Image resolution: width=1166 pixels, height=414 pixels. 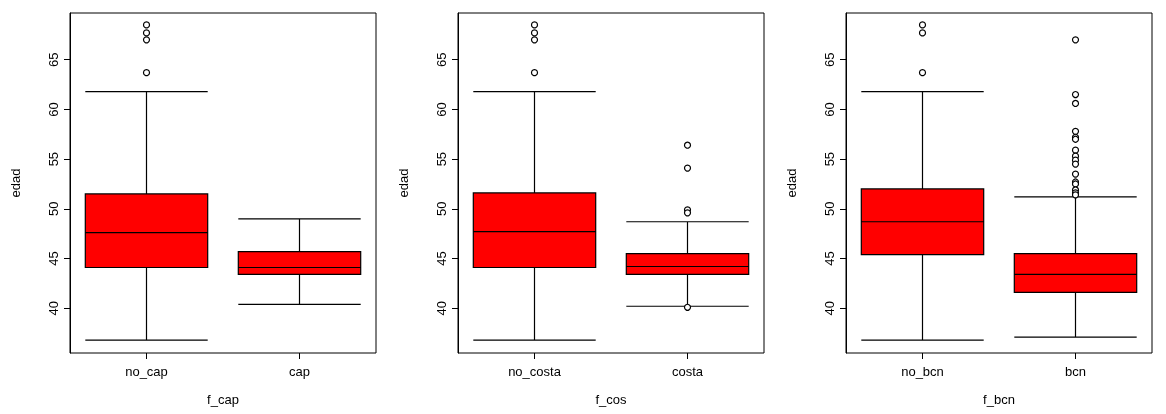 What do you see at coordinates (922, 371) in the screenshot?
I see `x-tick-label: no_bcn` at bounding box center [922, 371].